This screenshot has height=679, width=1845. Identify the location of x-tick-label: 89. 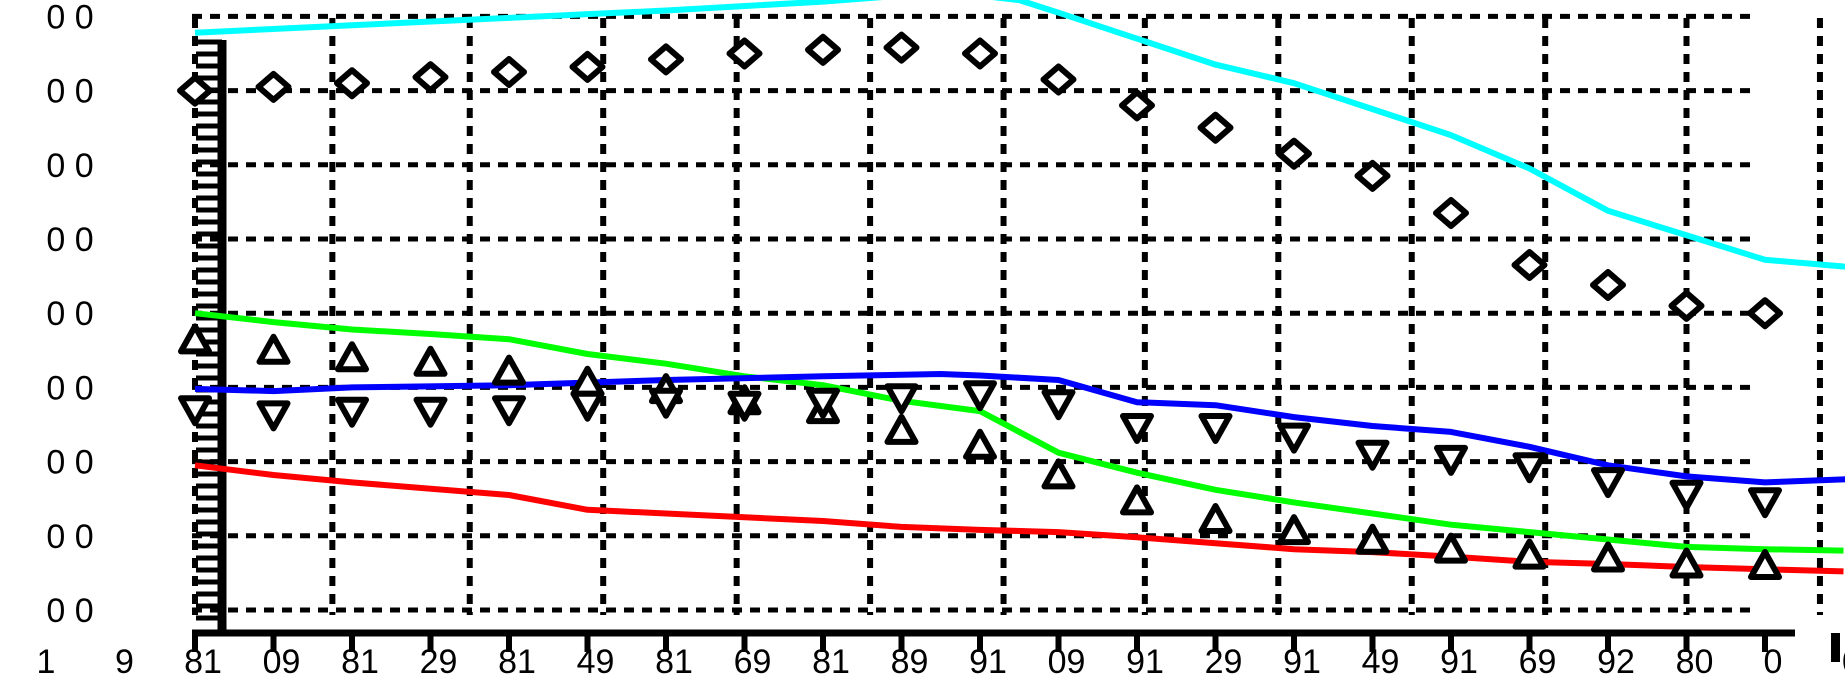
(910, 661).